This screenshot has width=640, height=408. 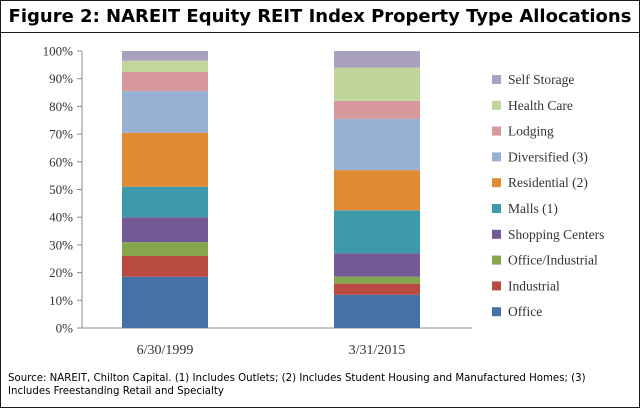 I want to click on y-tick-label: 100%, so click(x=58, y=51).